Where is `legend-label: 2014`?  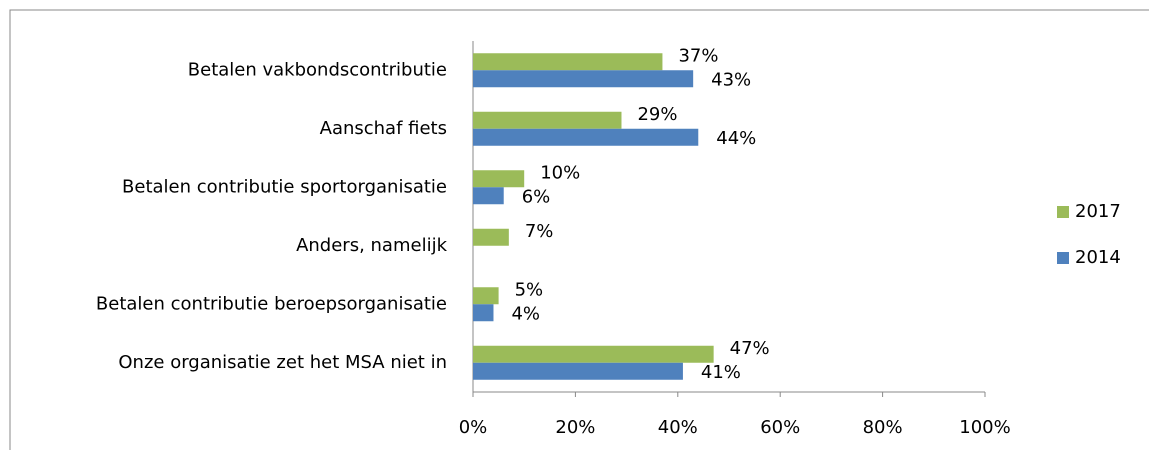 legend-label: 2014 is located at coordinates (1098, 257).